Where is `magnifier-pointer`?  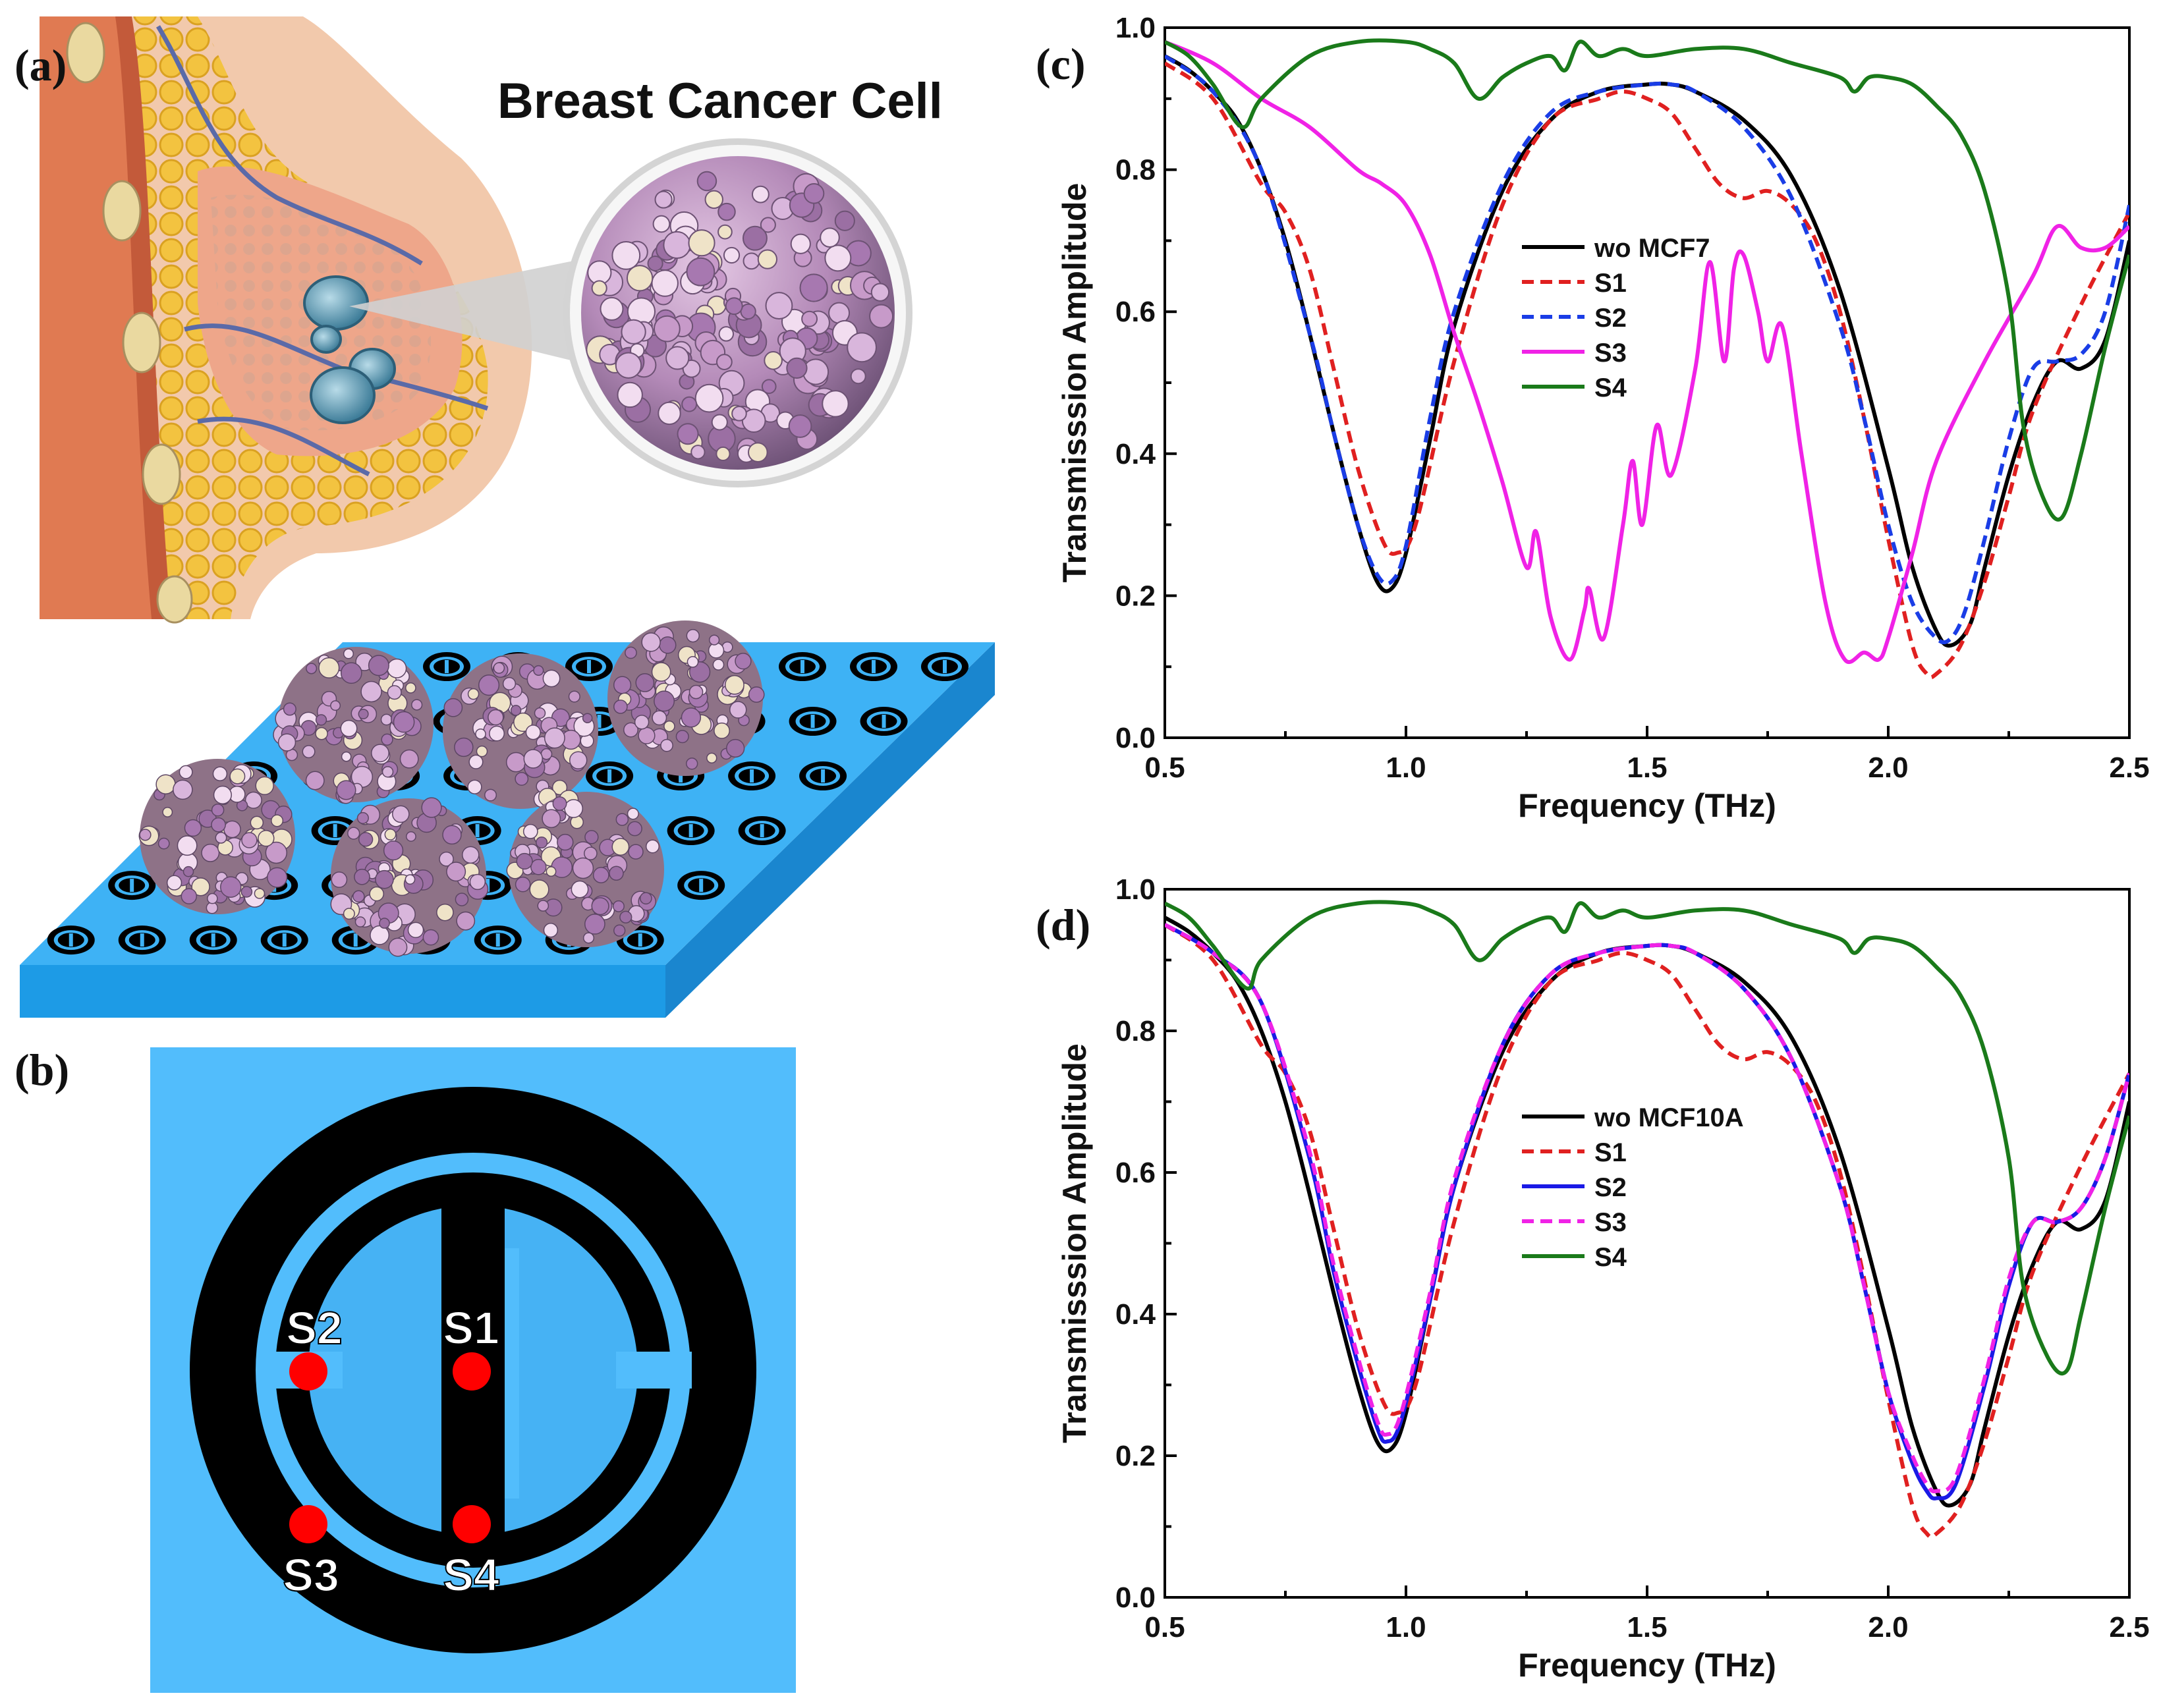
magnifier-pointer is located at coordinates (477, 313).